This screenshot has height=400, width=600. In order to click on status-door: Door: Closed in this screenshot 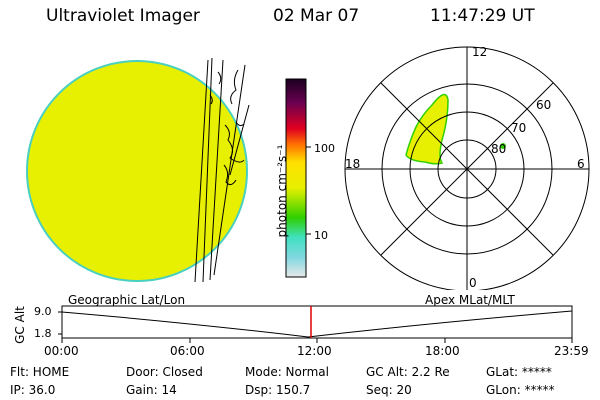, I will do `click(164, 372)`.